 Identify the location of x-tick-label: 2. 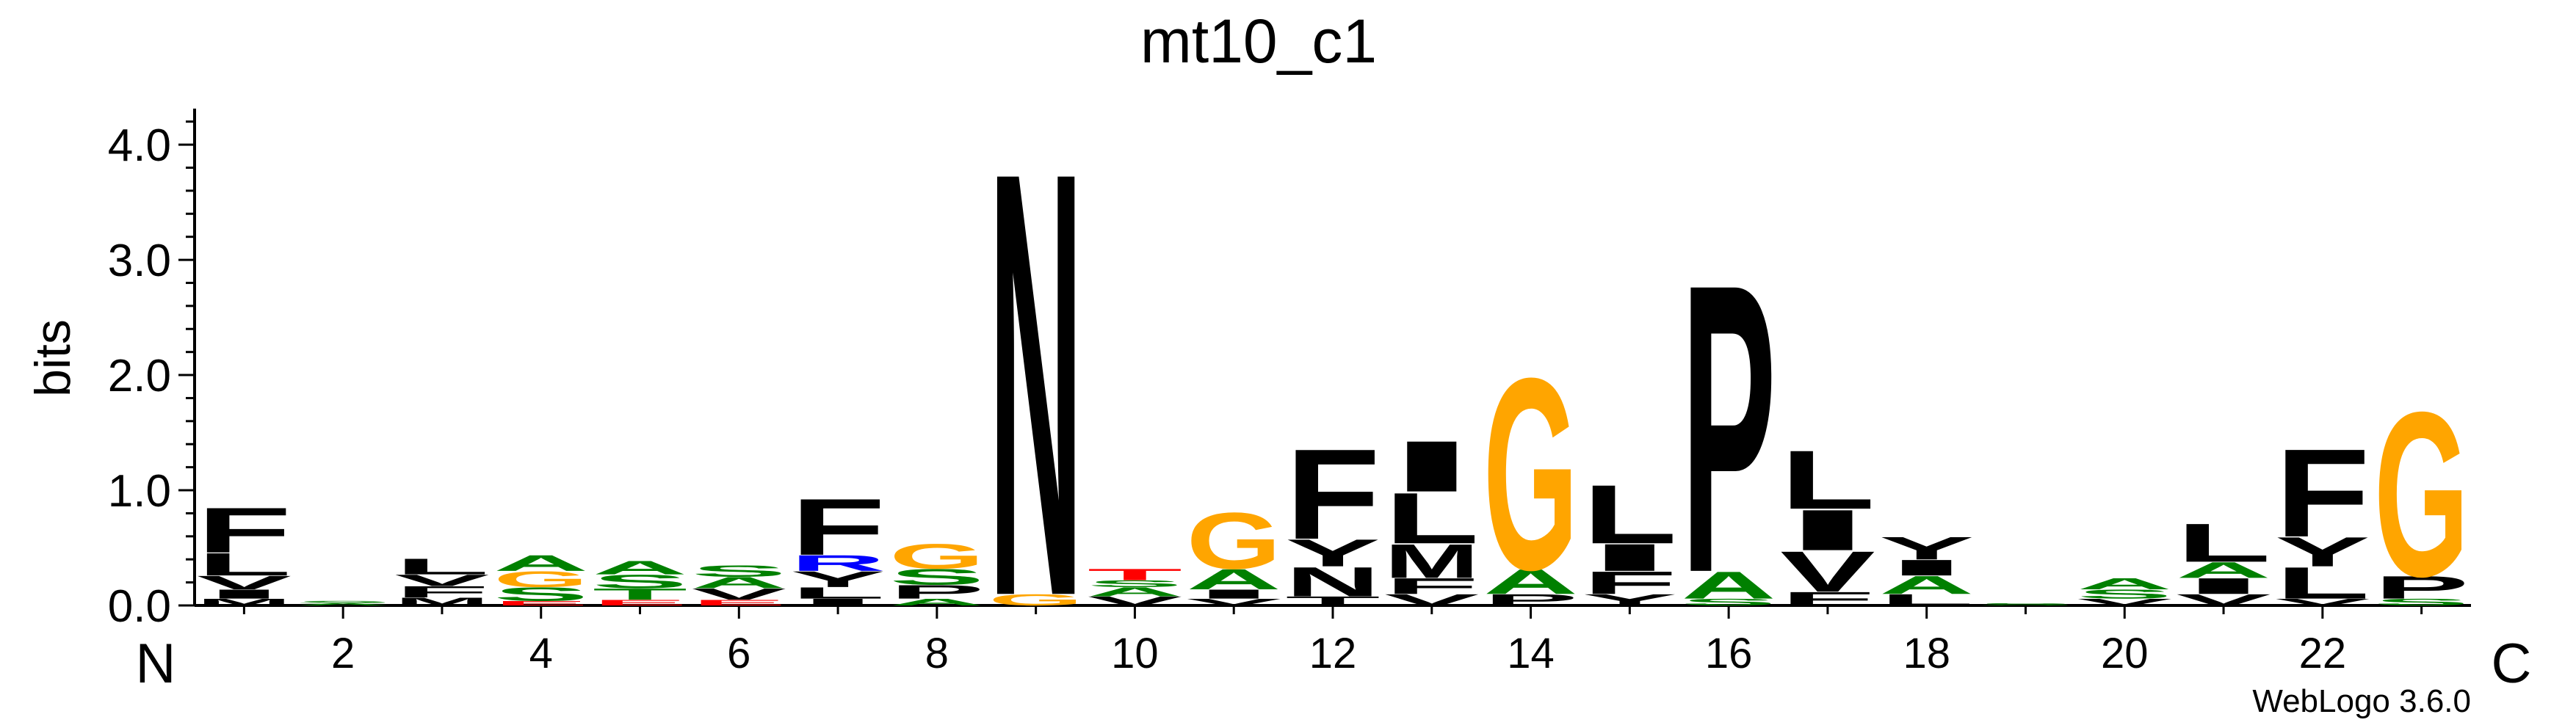
(343, 653).